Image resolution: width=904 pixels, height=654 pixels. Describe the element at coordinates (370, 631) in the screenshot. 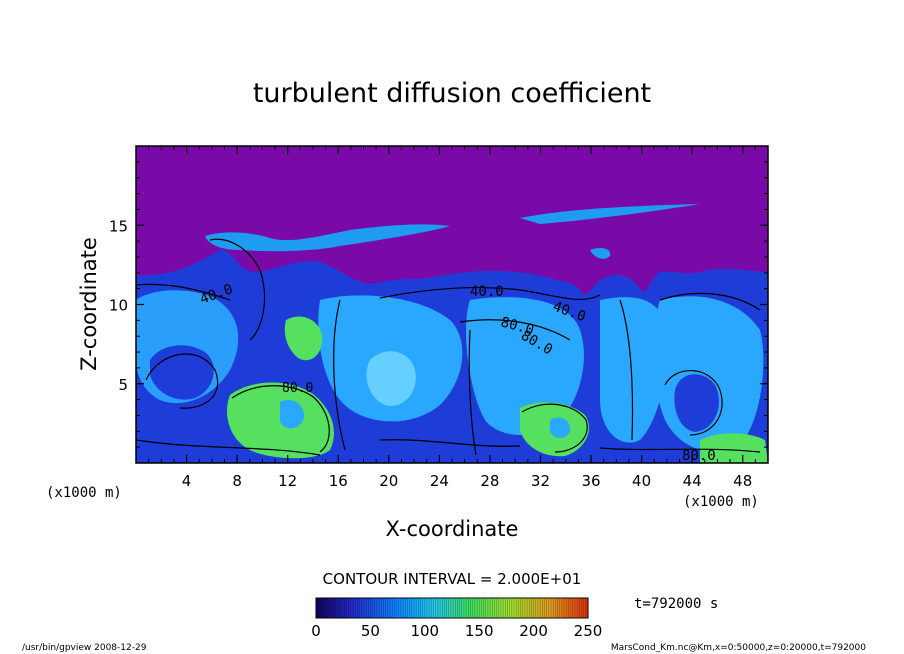

I see `colorbar-tick-label: 50` at that location.